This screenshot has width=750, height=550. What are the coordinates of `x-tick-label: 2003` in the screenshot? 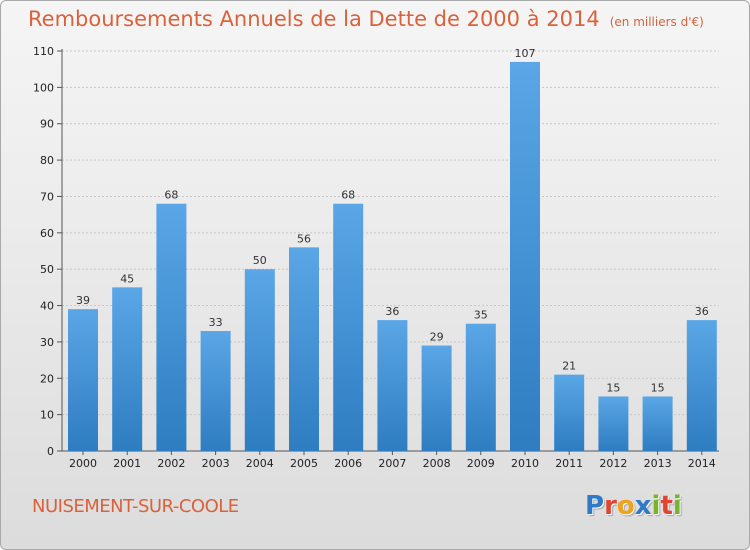 It's located at (216, 463).